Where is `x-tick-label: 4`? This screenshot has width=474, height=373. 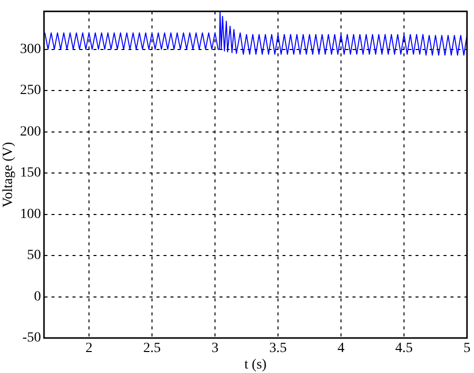
x-tick-label: 4 is located at coordinates (340, 348).